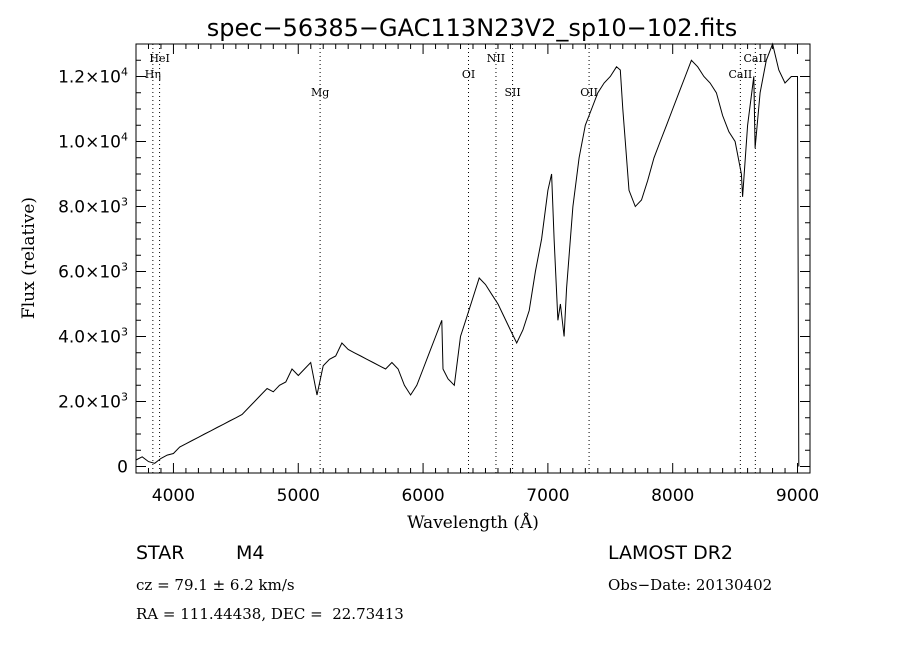 Image resolution: width=900 pixels, height=650 pixels. Describe the element at coordinates (159, 58) in the screenshot. I see `line-marker-label: HeI` at that location.